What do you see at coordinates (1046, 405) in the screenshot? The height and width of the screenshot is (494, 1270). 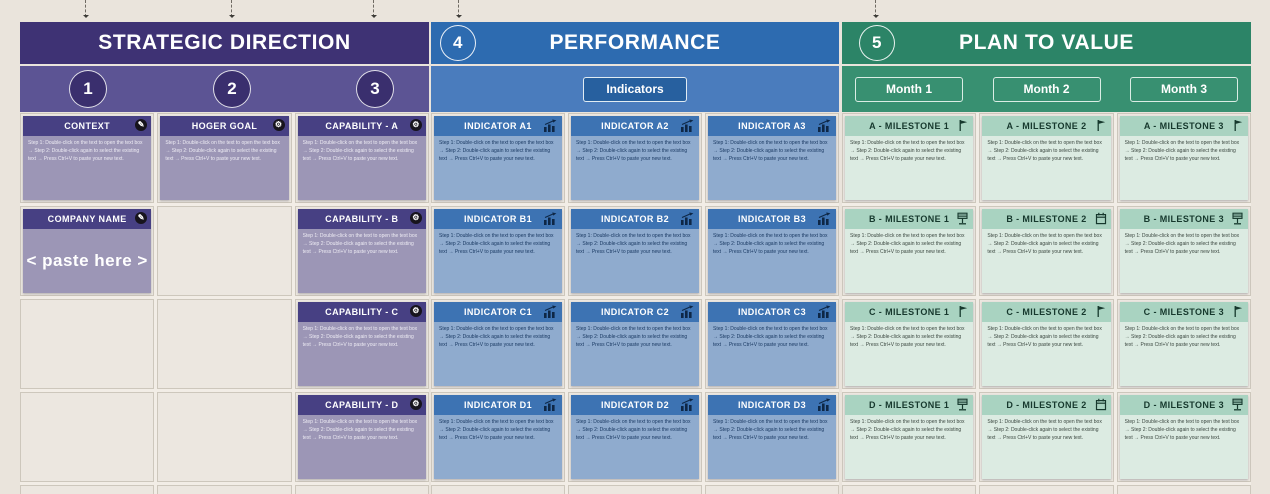 I see `card-title: D - MILESTONE 2` at bounding box center [1046, 405].